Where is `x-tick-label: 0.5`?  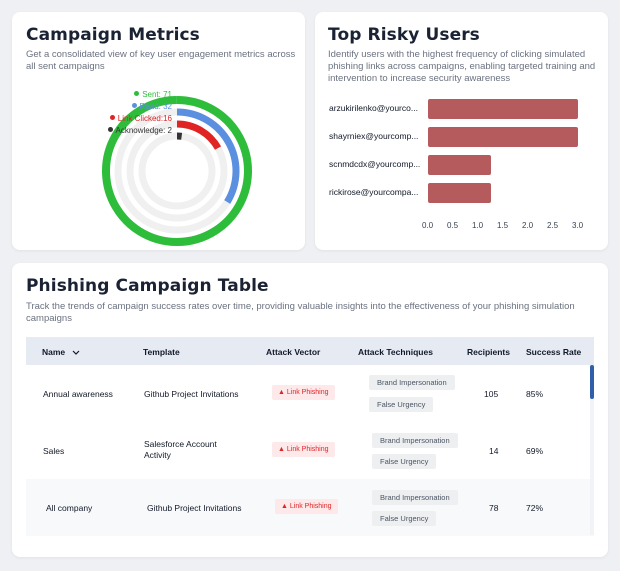 x-tick-label: 0.5 is located at coordinates (453, 225).